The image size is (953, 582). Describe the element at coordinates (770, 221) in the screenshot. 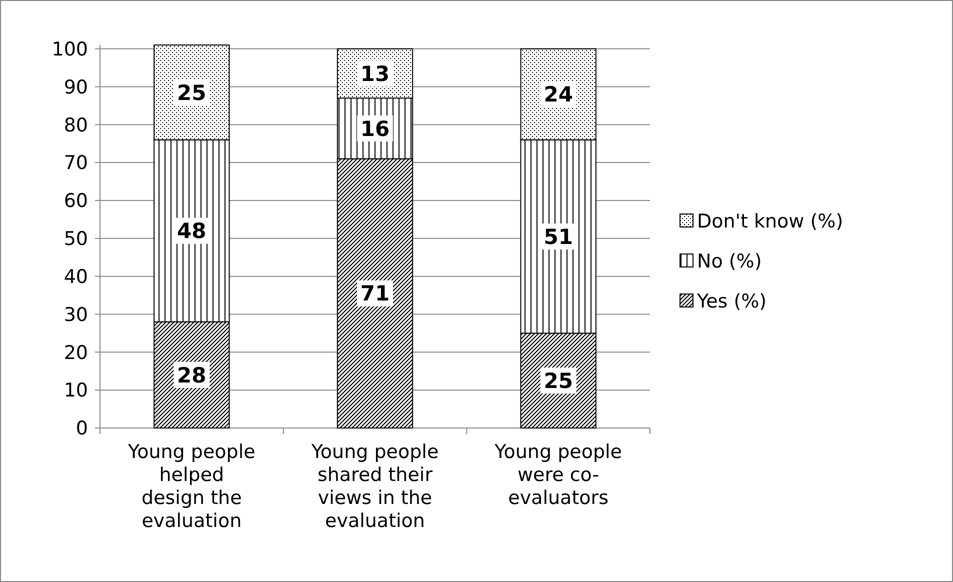

I see `legend-label: Don't know (%)` at that location.